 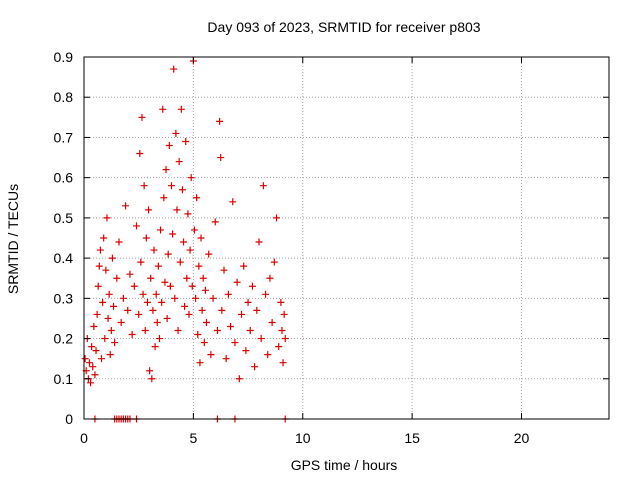 What do you see at coordinates (64, 97) in the screenshot?
I see `y-tick-label: 0.8` at bounding box center [64, 97].